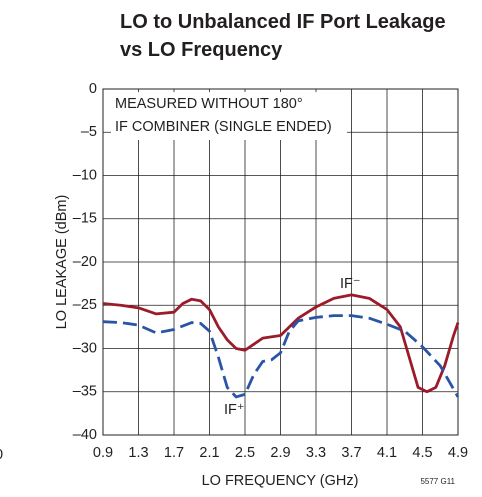  What do you see at coordinates (85, 348) in the screenshot?
I see `y-tick-label: –30` at bounding box center [85, 348].